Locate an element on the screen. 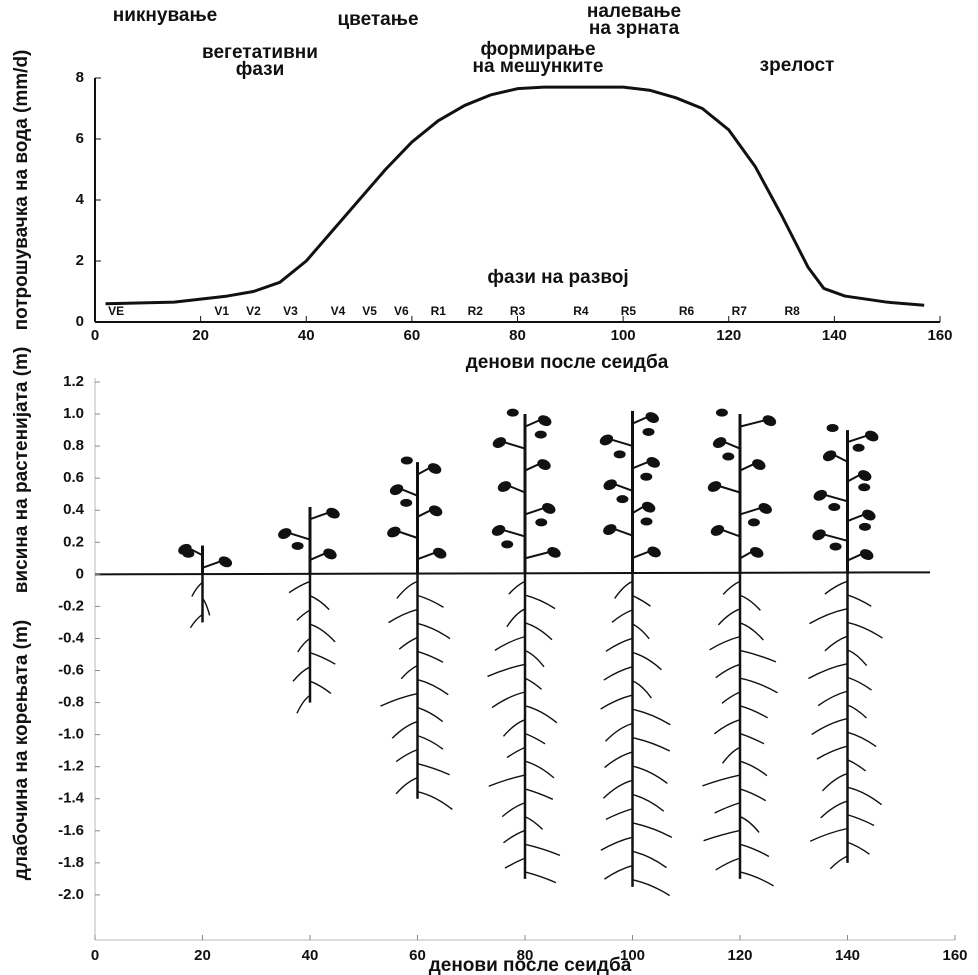  y-tick-label: -1.8 is located at coordinates (71, 862).